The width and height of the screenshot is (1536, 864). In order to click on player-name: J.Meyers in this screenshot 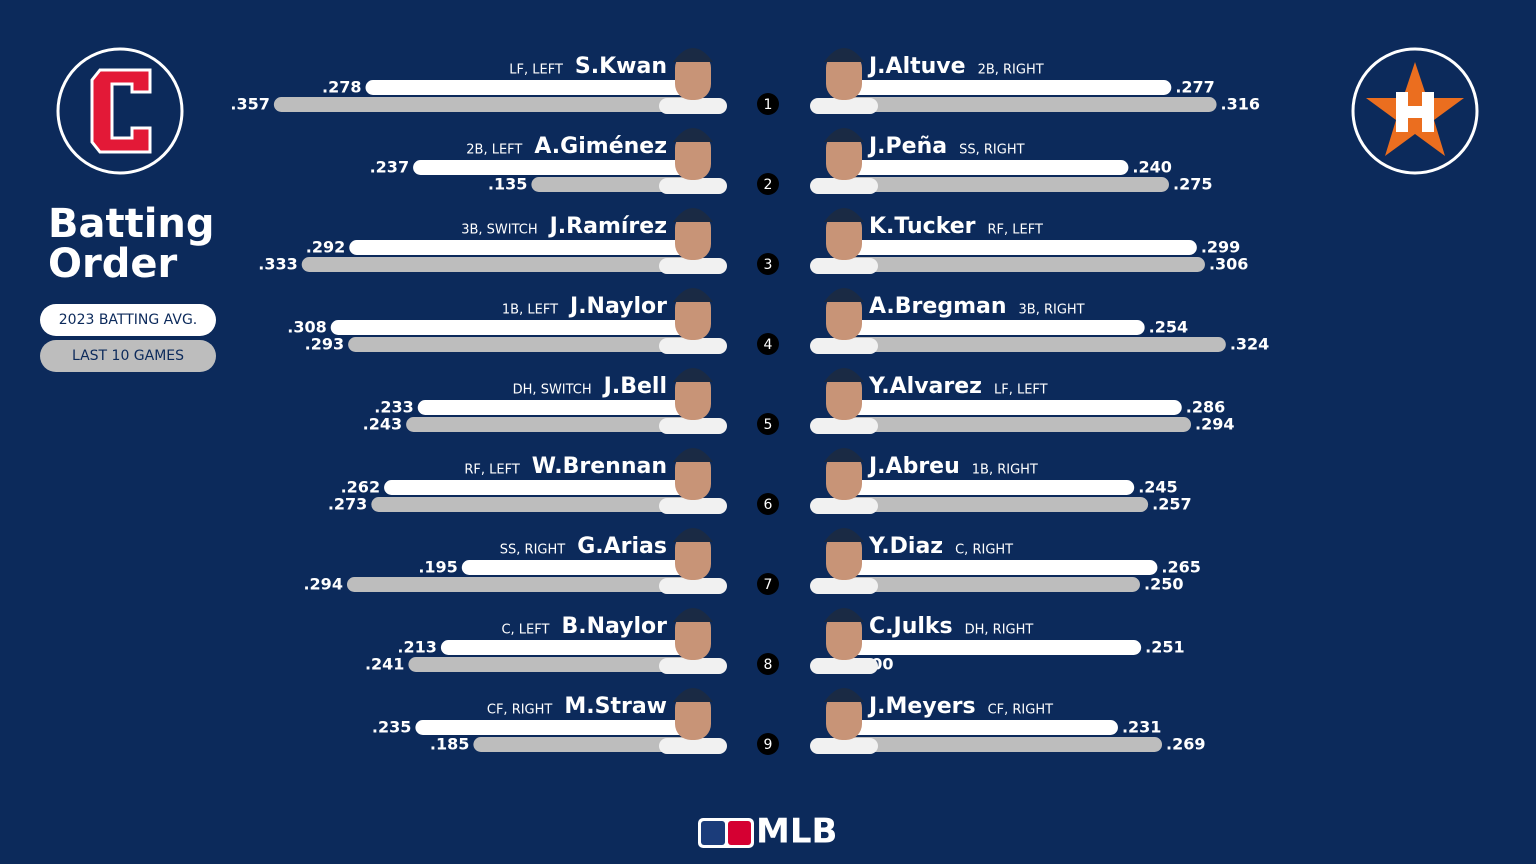, I will do `click(921, 706)`.